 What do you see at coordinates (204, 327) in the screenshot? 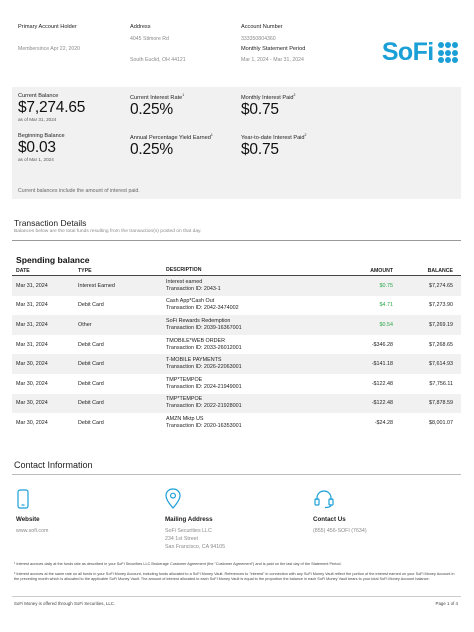
I see `row-transaction-id: Transaction ID: 2039-16367001` at bounding box center [204, 327].